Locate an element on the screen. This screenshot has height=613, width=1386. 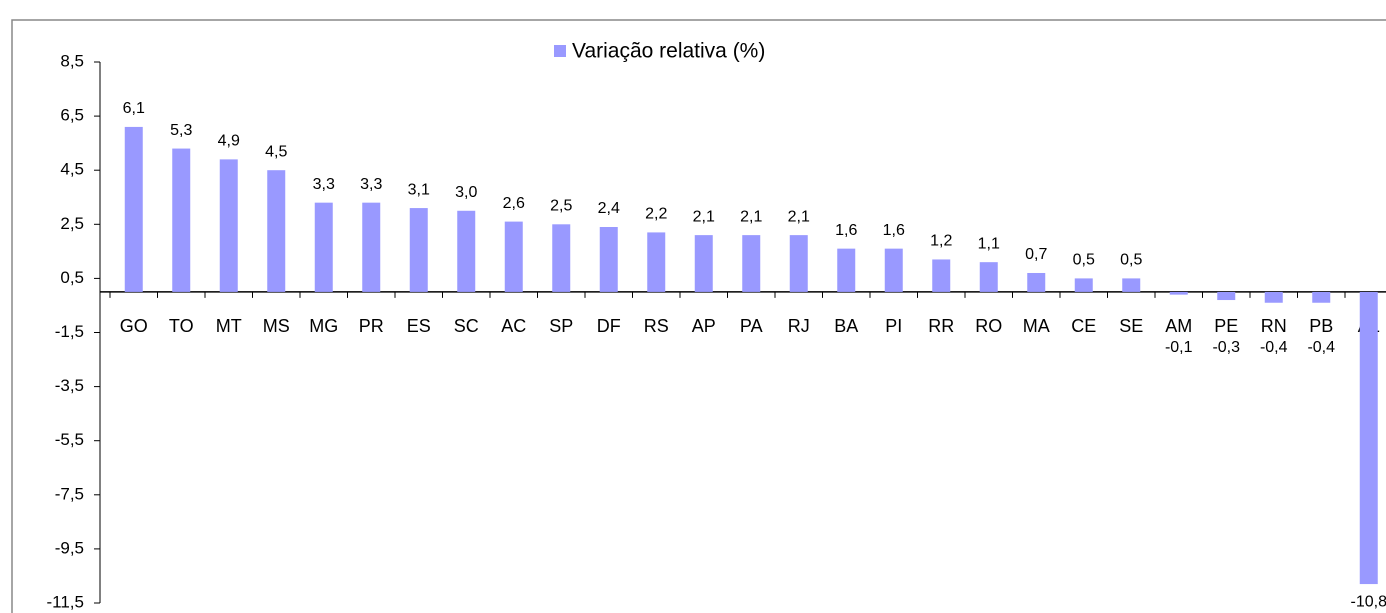
x-tick-label: AM is located at coordinates (1178, 326).